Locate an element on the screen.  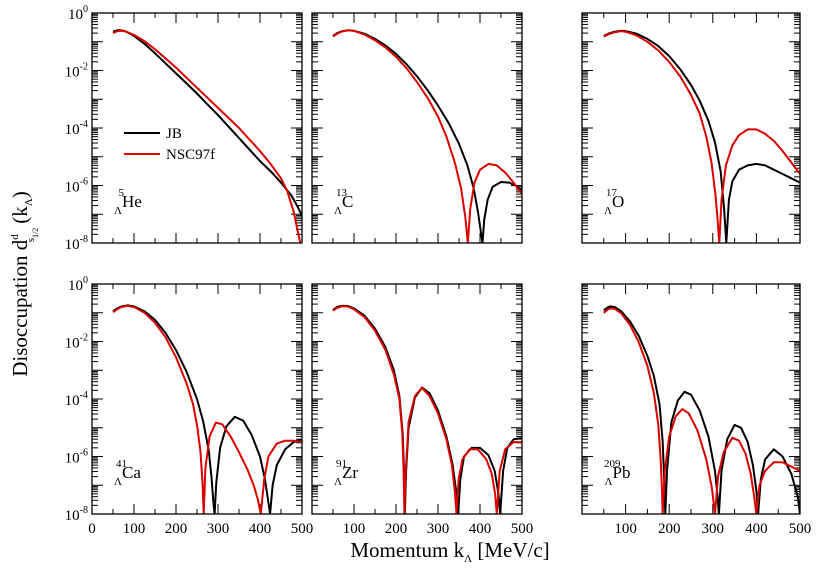
legend-label-jb: JB is located at coordinates (174, 134).